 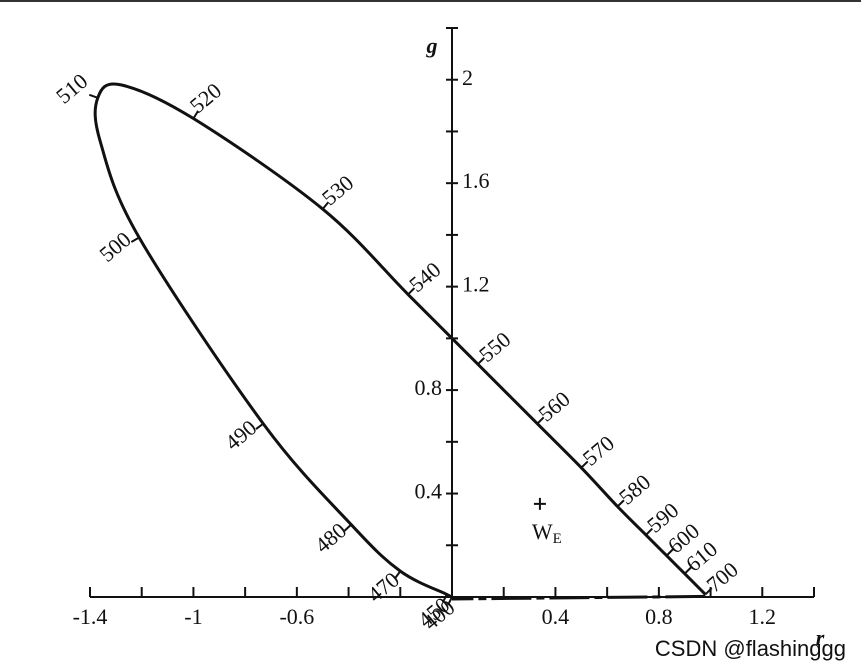 I want to click on x-tick-label: 0.4, so click(x=556, y=616).